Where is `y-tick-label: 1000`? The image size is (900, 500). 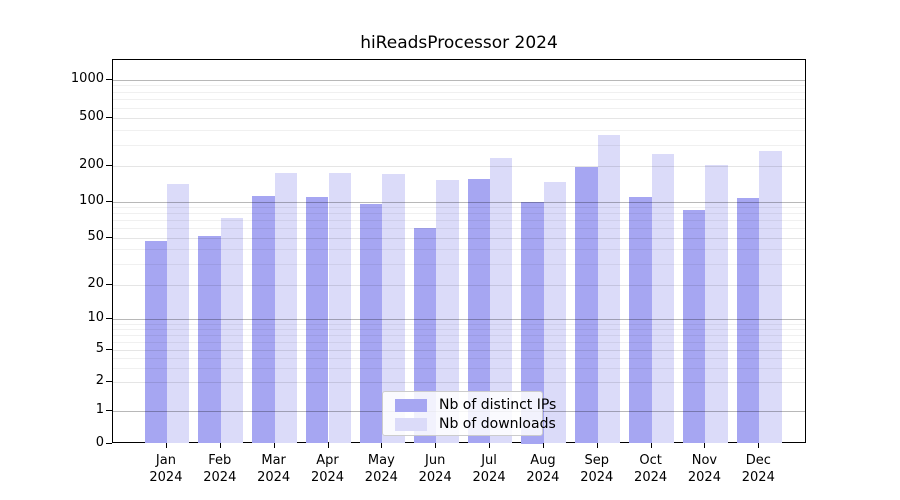
y-tick-label: 1000 is located at coordinates (87, 78).